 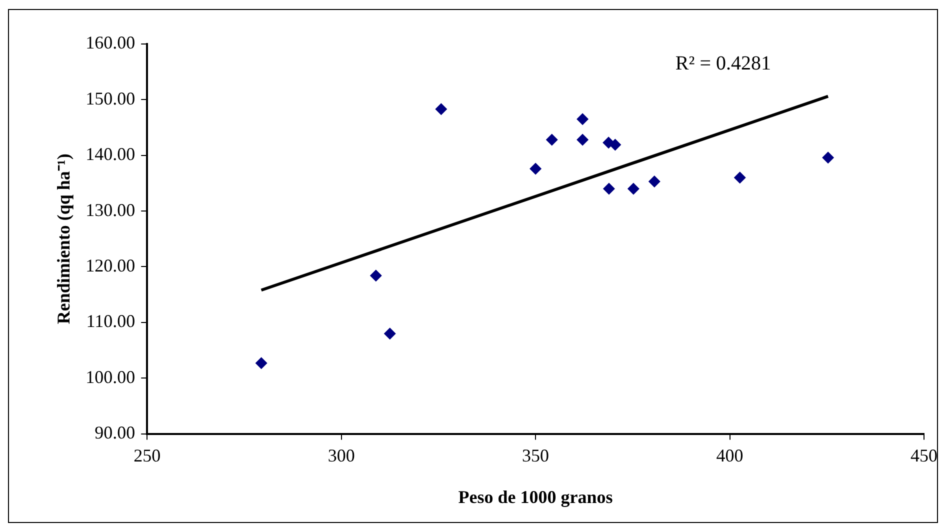 What do you see at coordinates (341, 455) in the screenshot?
I see `x-tick-label: 300` at bounding box center [341, 455].